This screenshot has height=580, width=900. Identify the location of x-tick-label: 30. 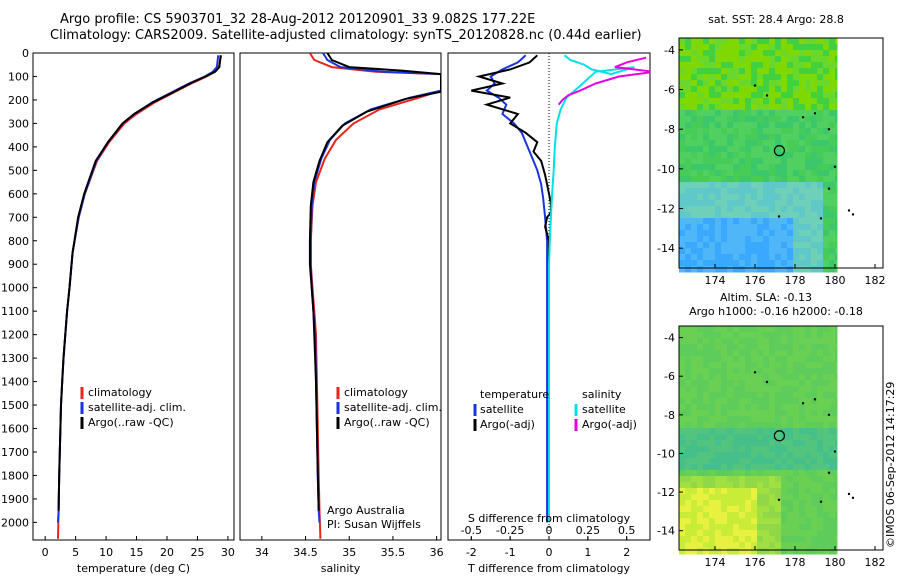
(228, 552).